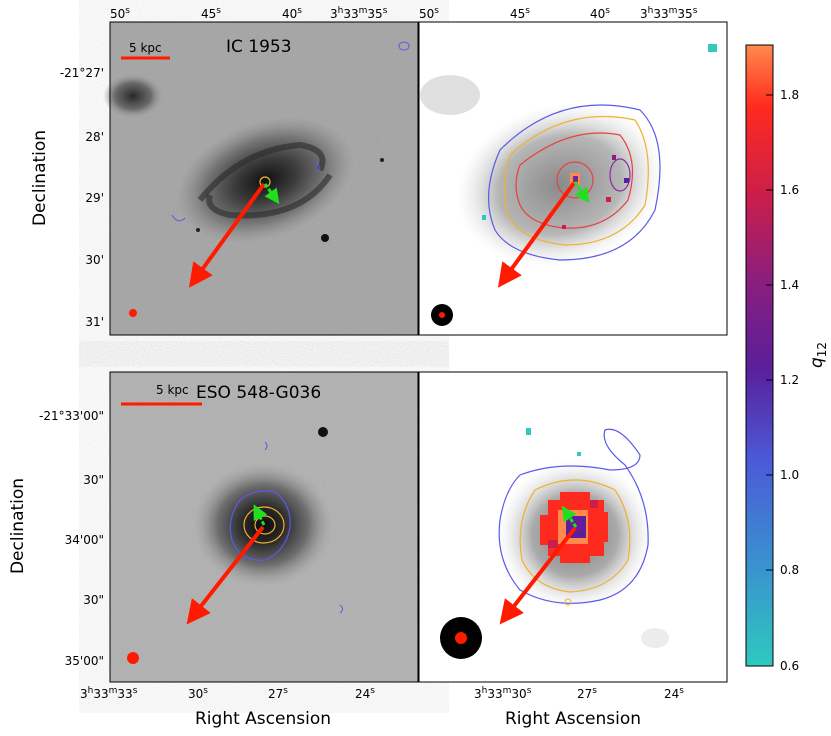 The image size is (831, 736). I want to click on svg-text: -21°33'00", so click(71, 416).